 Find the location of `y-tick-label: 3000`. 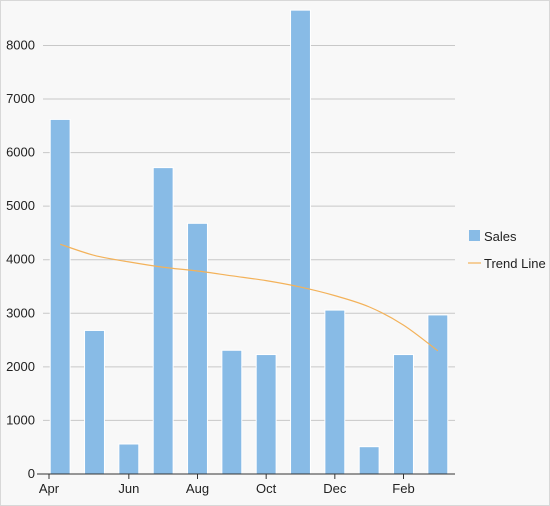

y-tick-label: 3000 is located at coordinates (20, 312).